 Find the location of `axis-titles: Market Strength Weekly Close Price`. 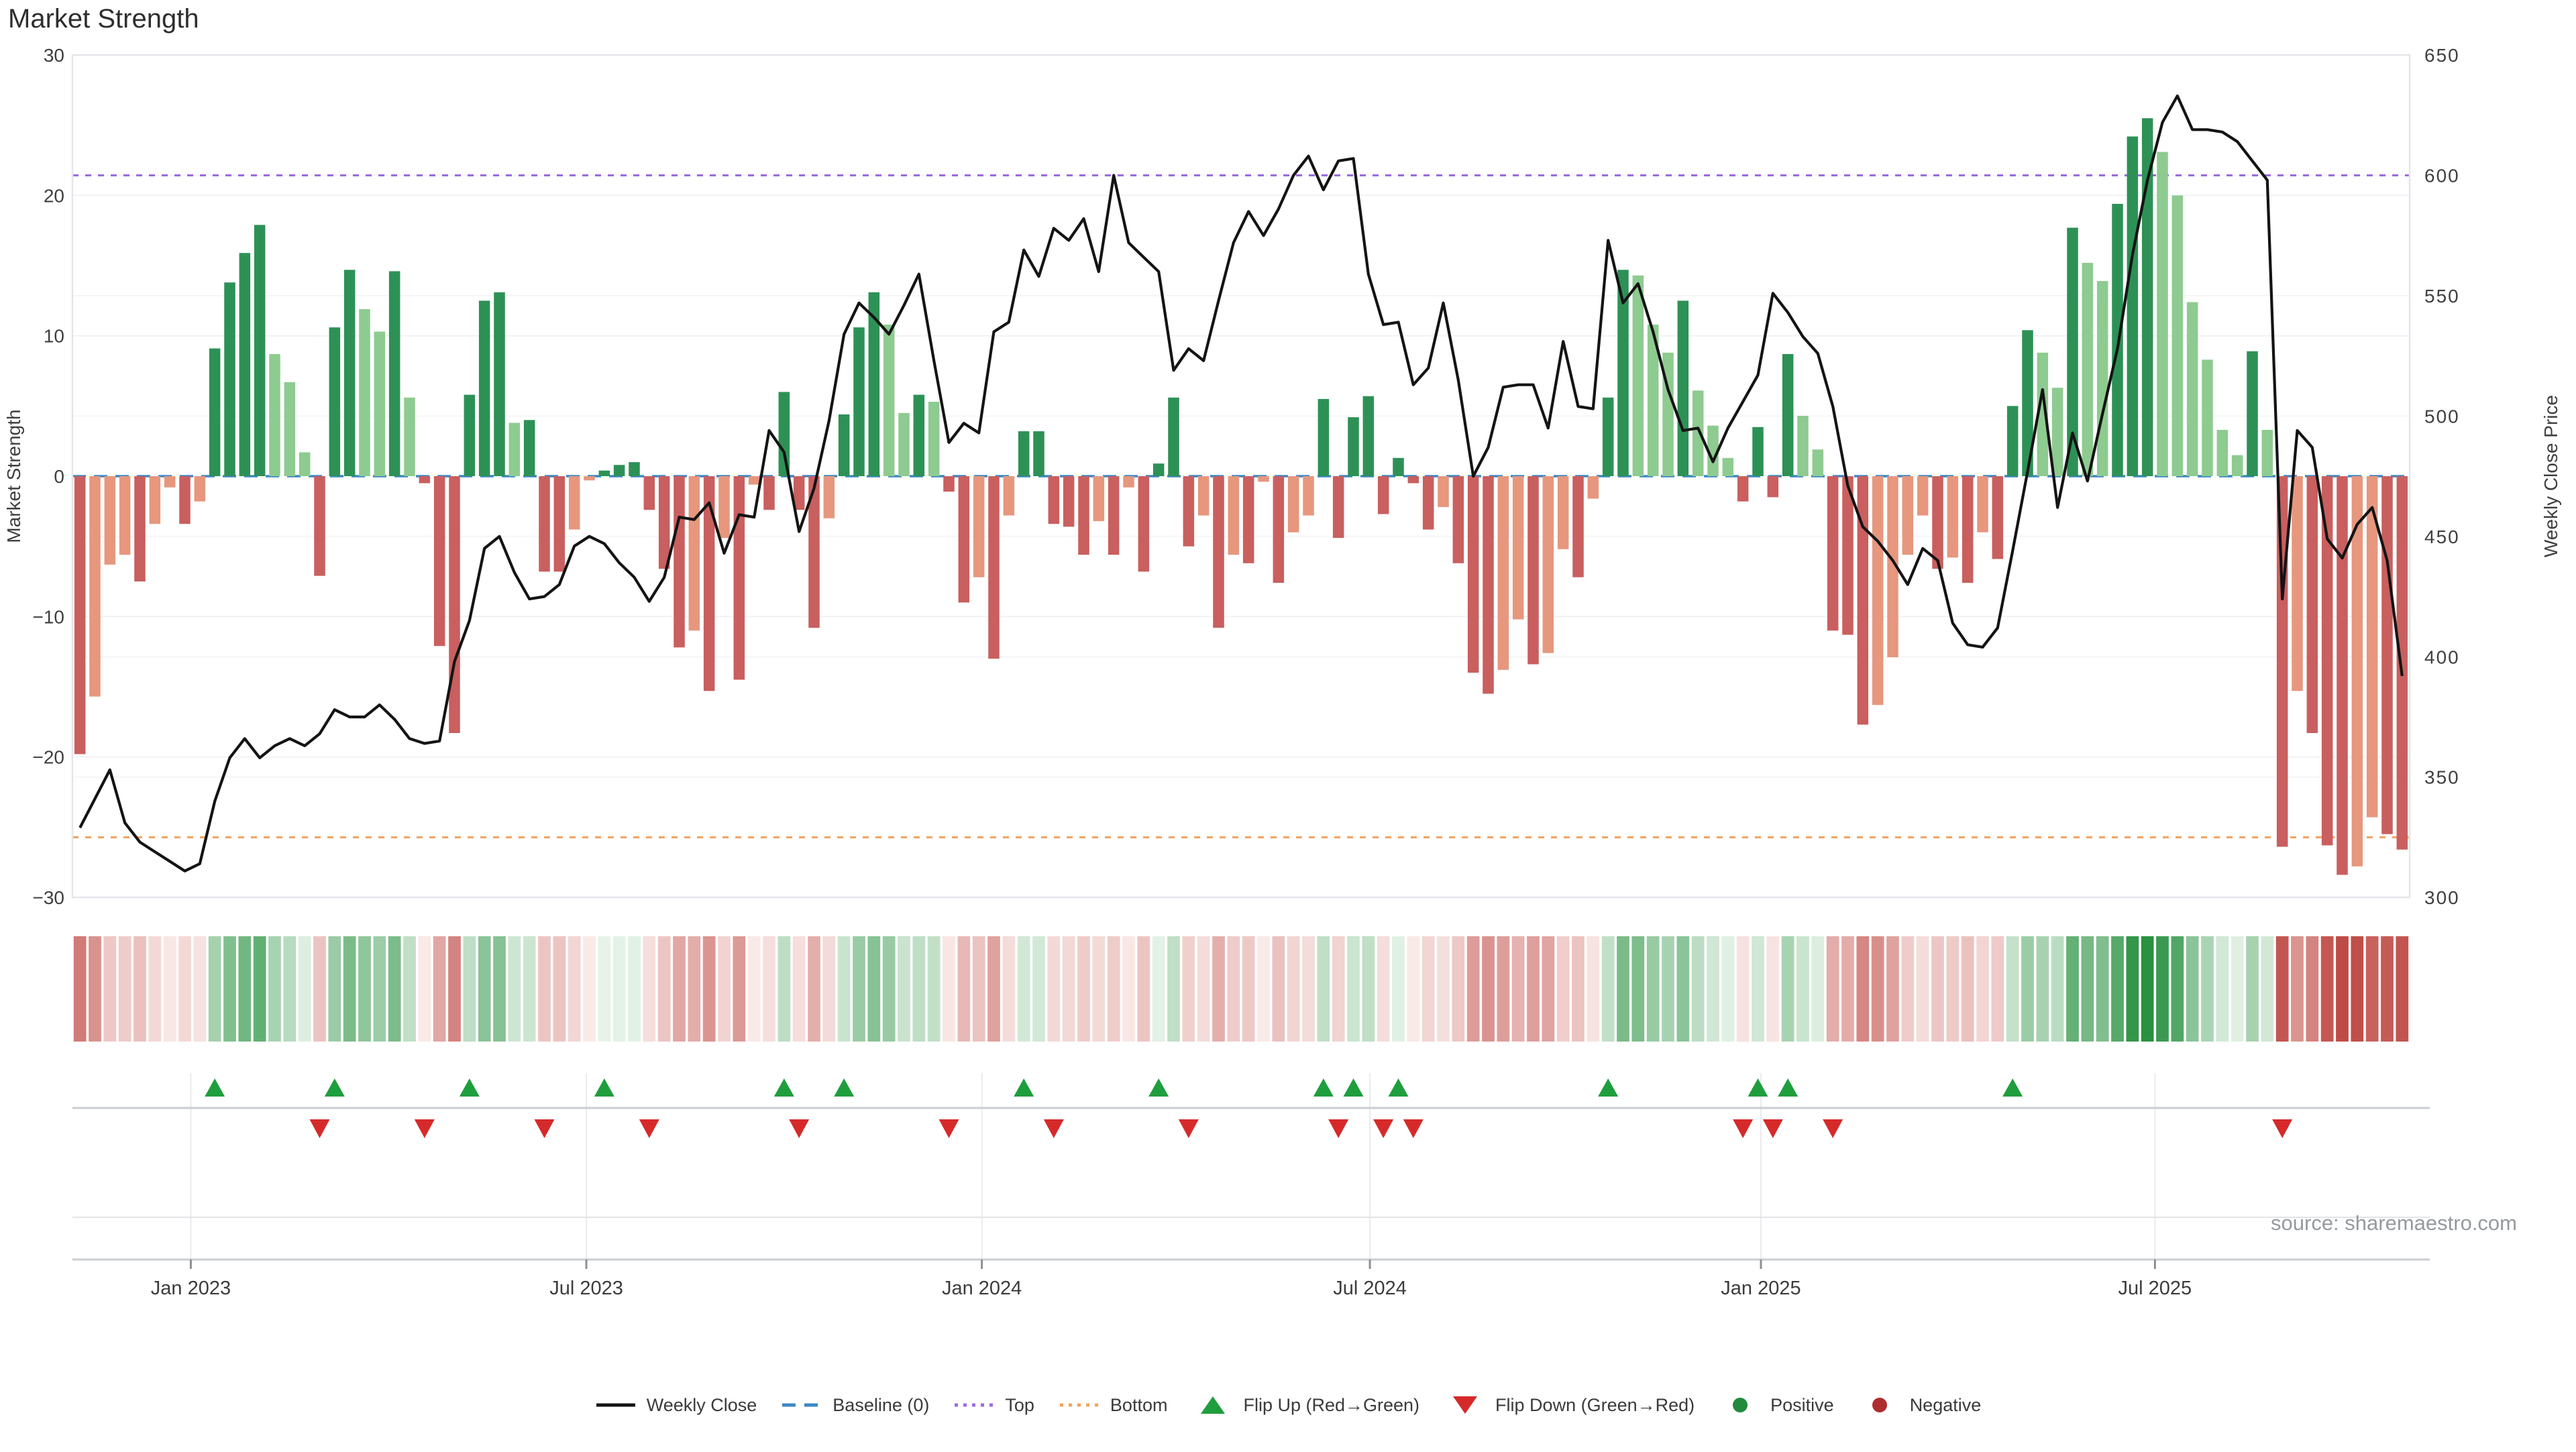

axis-titles: Market Strength Weekly Close Price is located at coordinates (1282, 476).